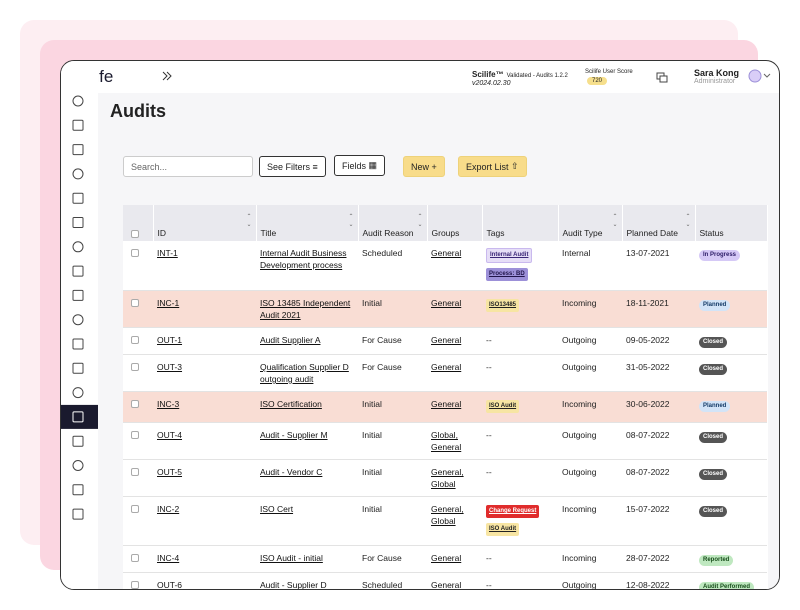 This screenshot has width=800, height=610. What do you see at coordinates (291, 472) in the screenshot?
I see `audit-title-link: Audit - Vendor C` at bounding box center [291, 472].